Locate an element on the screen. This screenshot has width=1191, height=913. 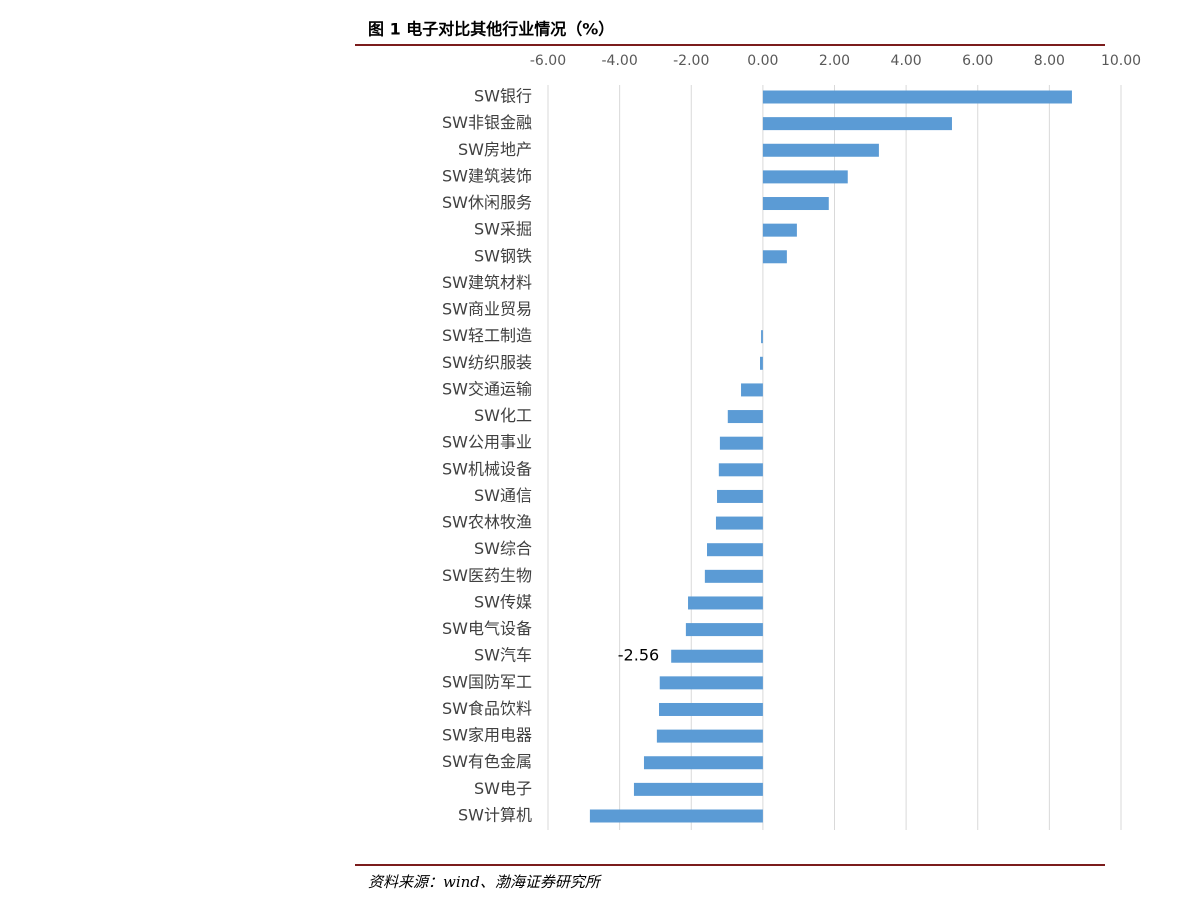
category-label: SW食品饮料 is located at coordinates (487, 708).